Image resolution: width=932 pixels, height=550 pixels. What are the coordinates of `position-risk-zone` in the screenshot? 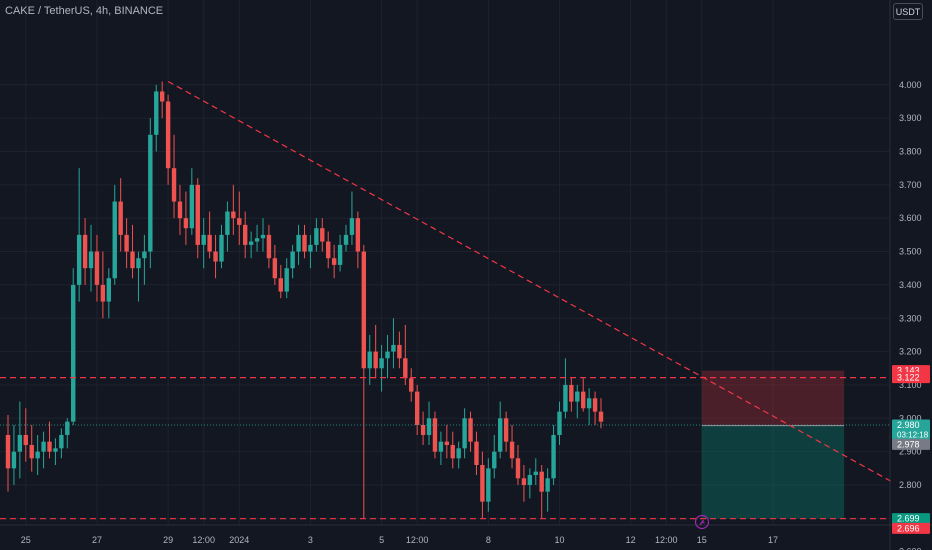 It's located at (773, 398).